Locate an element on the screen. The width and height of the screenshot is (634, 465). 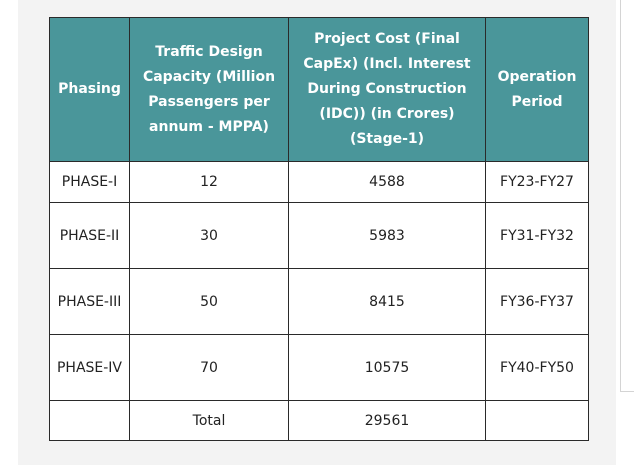
cell-phasing: PHASE-IV is located at coordinates (89, 367).